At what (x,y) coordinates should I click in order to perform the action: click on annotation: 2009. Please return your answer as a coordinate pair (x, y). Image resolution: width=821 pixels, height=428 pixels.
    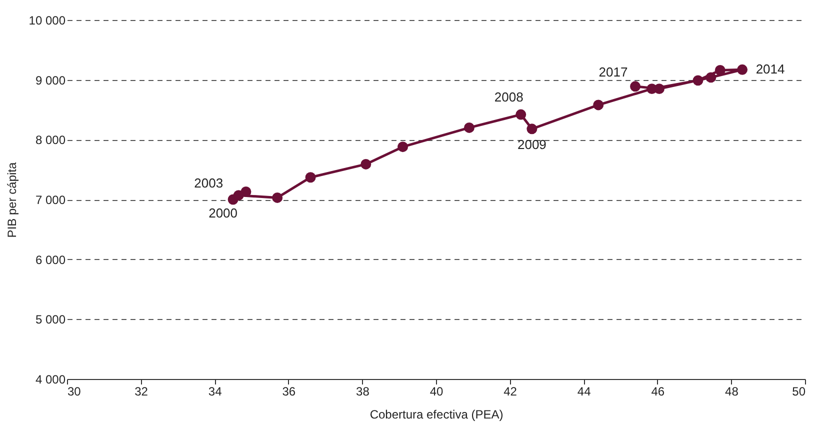
    Looking at the image, I should click on (531, 144).